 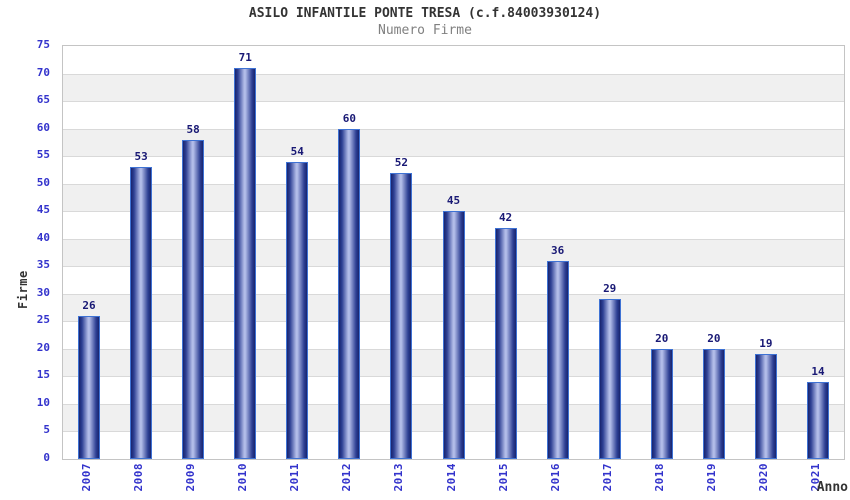 What do you see at coordinates (451, 477) in the screenshot?
I see `x-tick-label: 2014` at bounding box center [451, 477].